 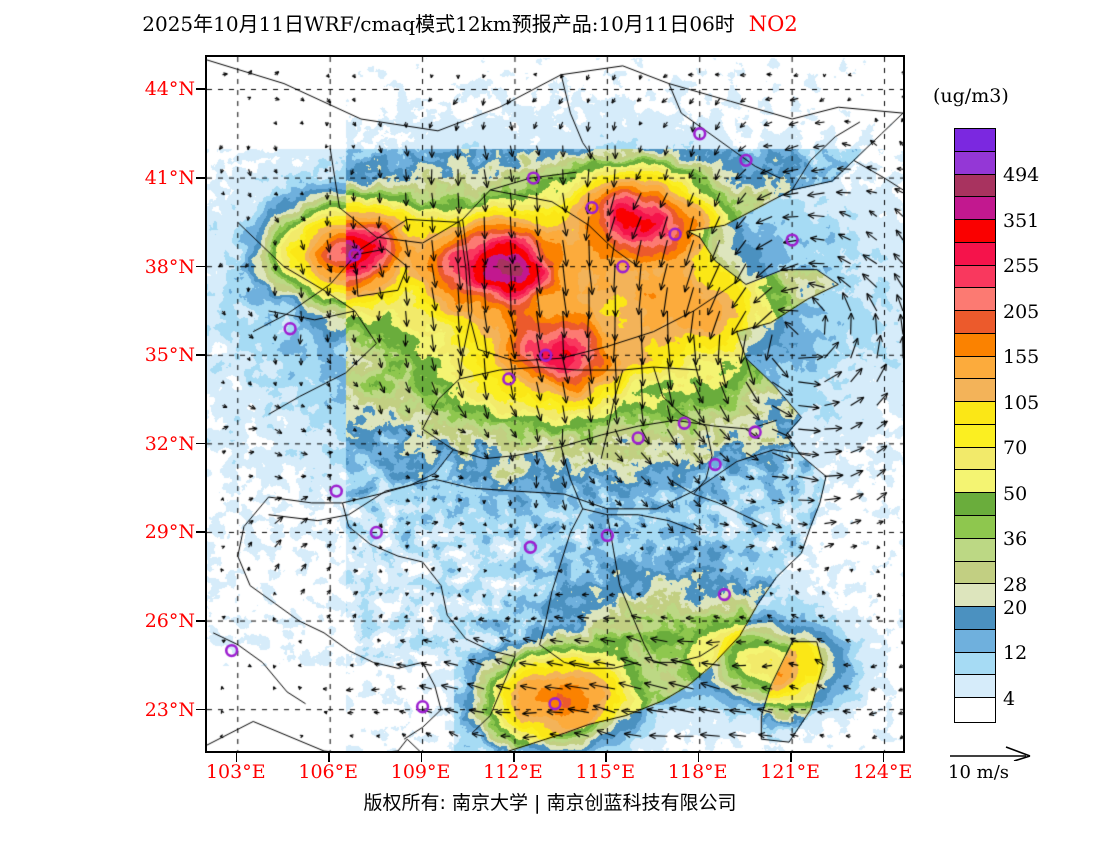 I want to click on colorbar-tick-label: 351, so click(x=1021, y=220).